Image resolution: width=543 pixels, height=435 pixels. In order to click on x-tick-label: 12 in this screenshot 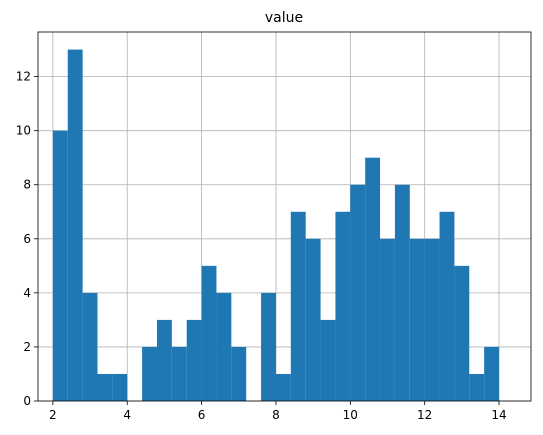, I will do `click(424, 415)`.